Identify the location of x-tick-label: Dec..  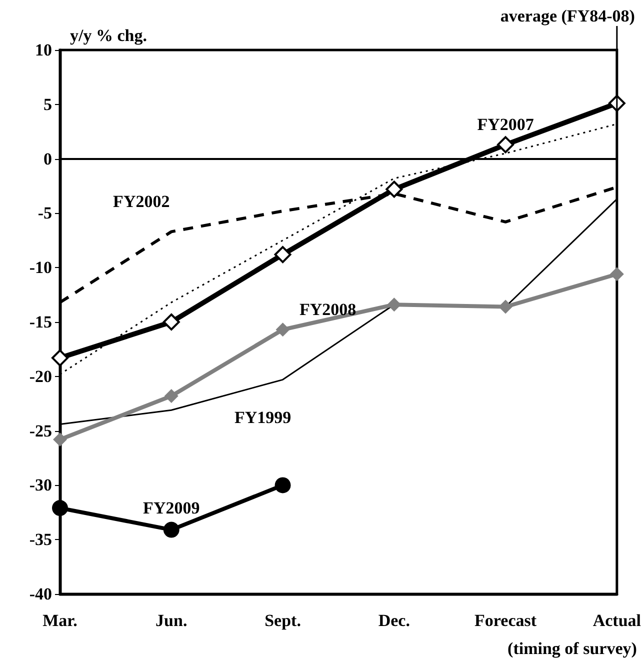
(394, 620).